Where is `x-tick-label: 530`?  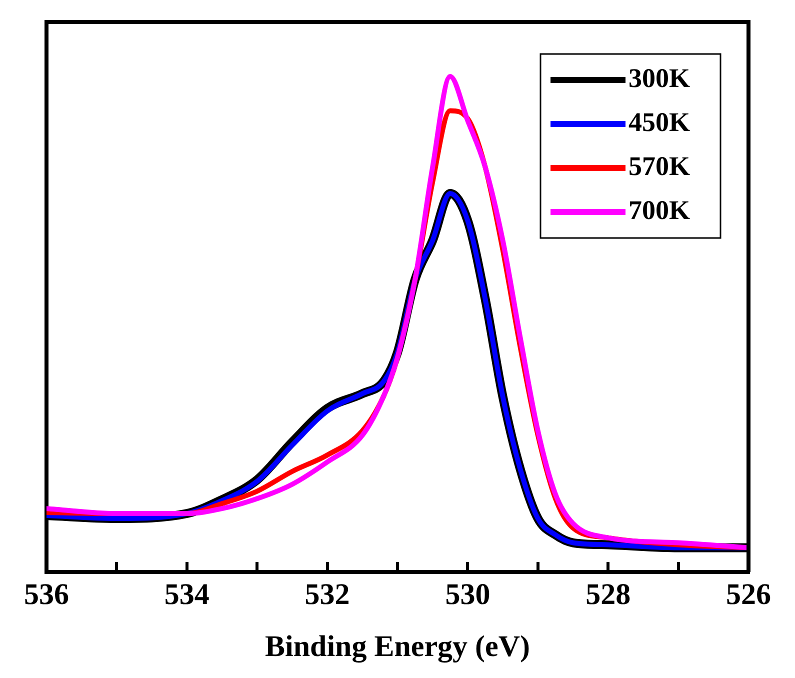 x-tick-label: 530 is located at coordinates (467, 594).